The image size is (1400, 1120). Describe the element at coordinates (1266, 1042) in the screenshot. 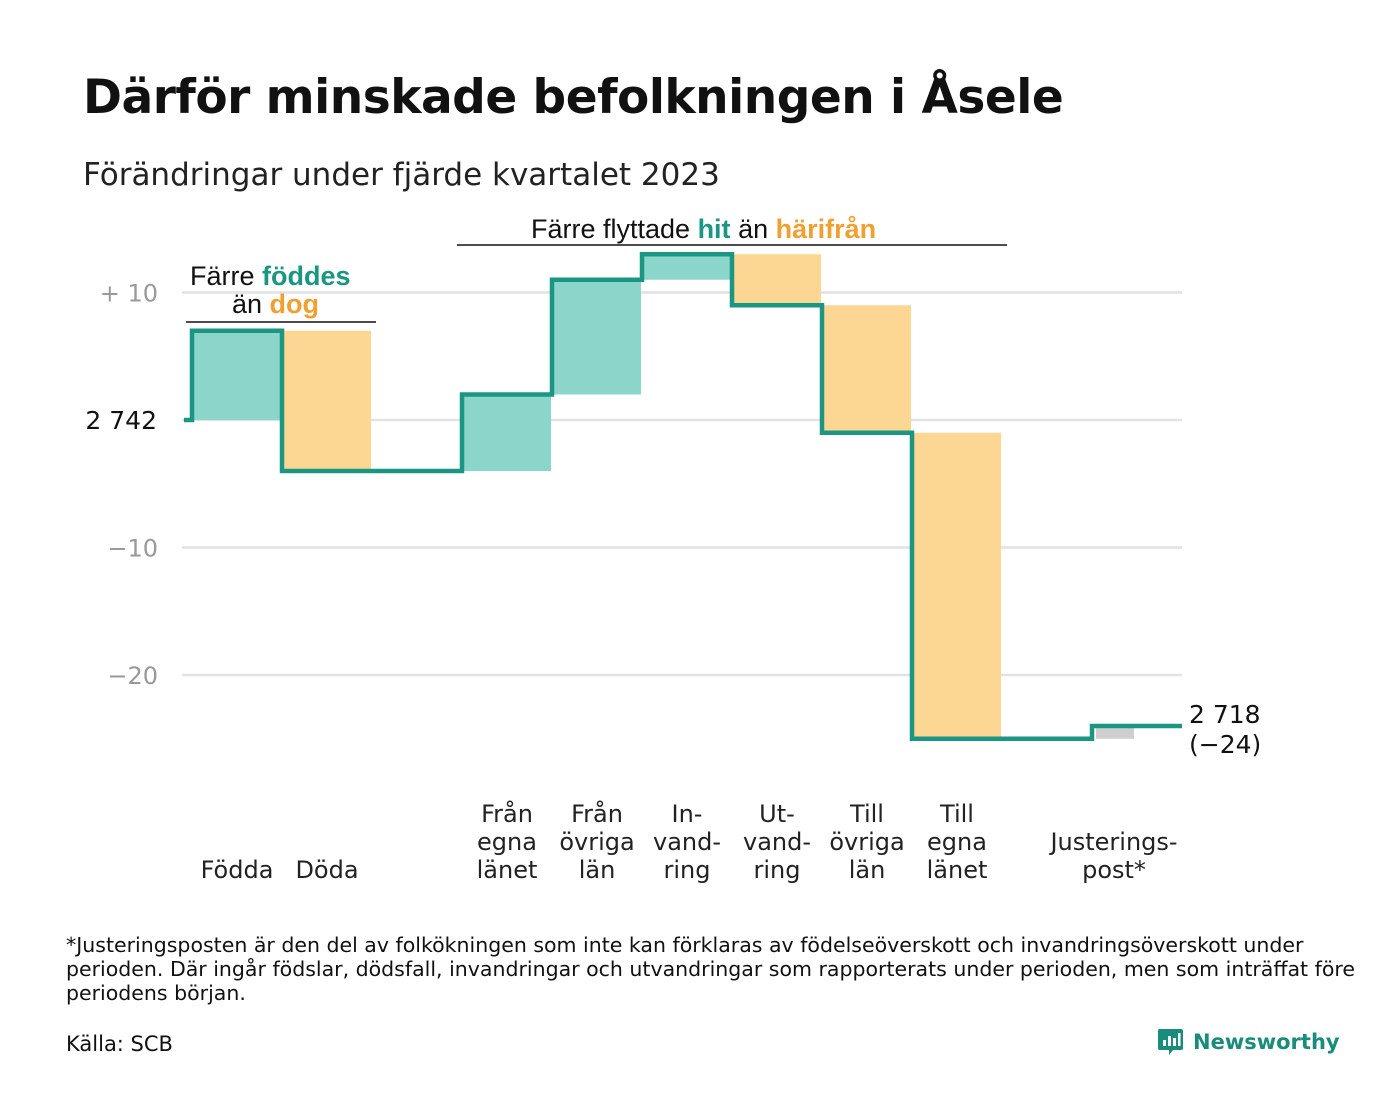

I see `brand-name: Newsworthy` at that location.